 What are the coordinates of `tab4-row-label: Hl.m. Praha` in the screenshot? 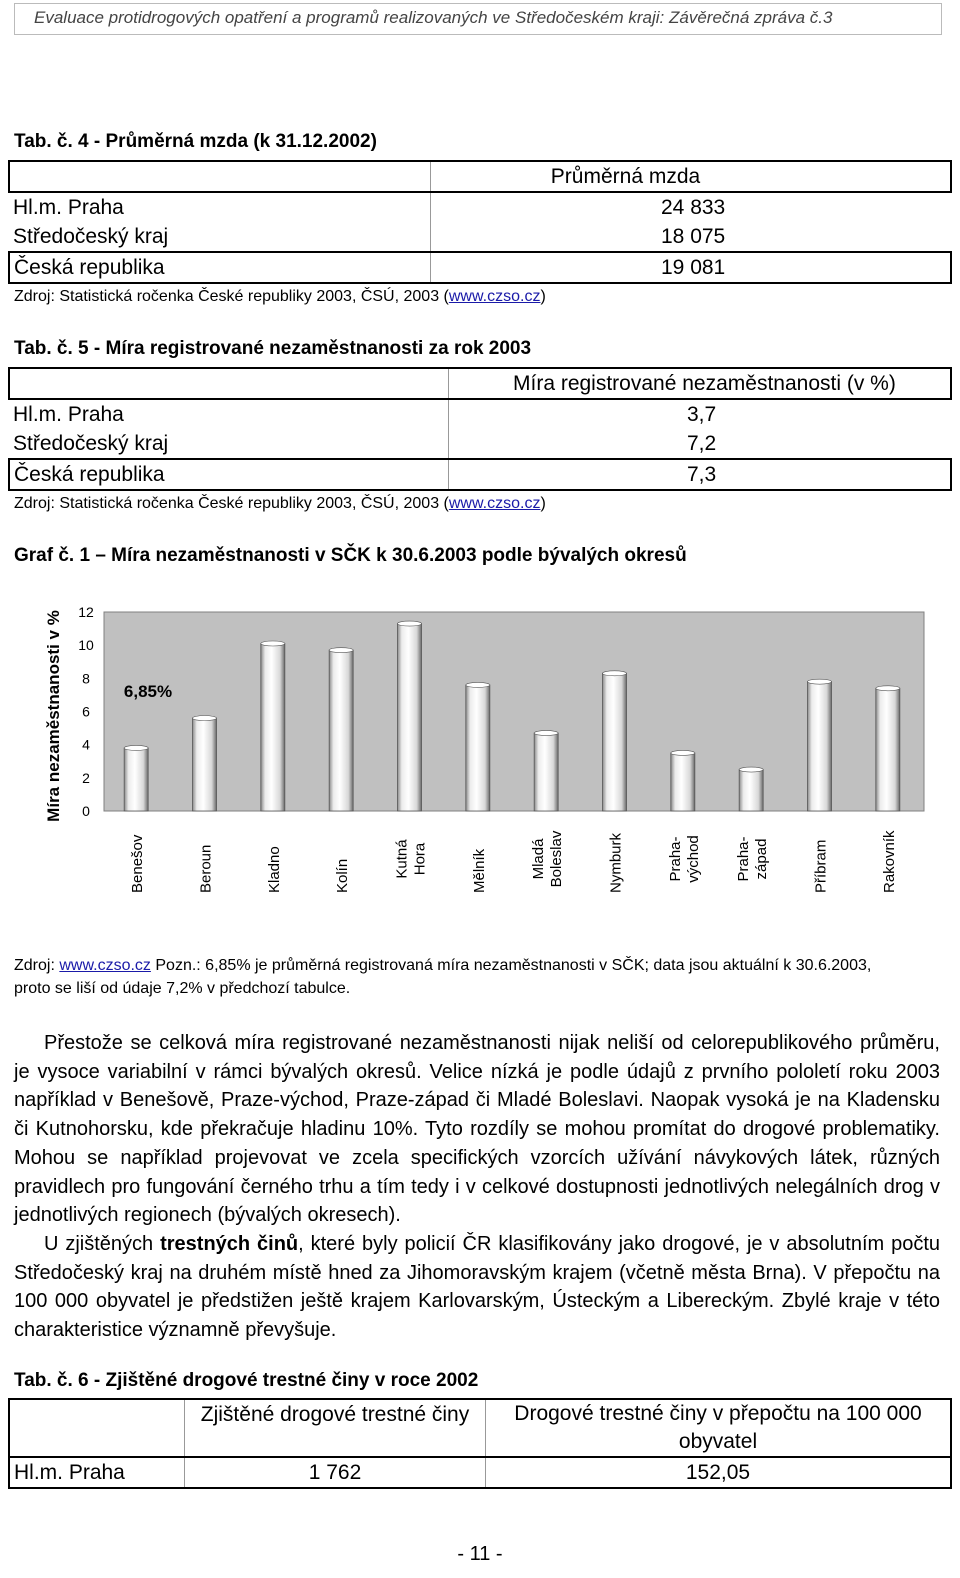 It's located at (220, 207).